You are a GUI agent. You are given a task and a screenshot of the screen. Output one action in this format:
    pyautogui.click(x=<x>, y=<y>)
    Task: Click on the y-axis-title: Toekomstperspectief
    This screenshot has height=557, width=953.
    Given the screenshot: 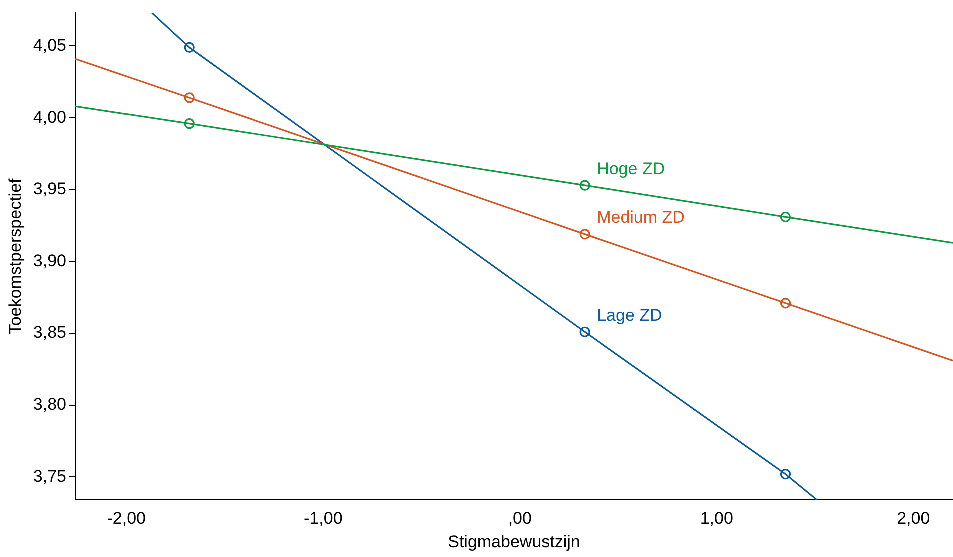 What is the action you would take?
    pyautogui.click(x=15, y=256)
    